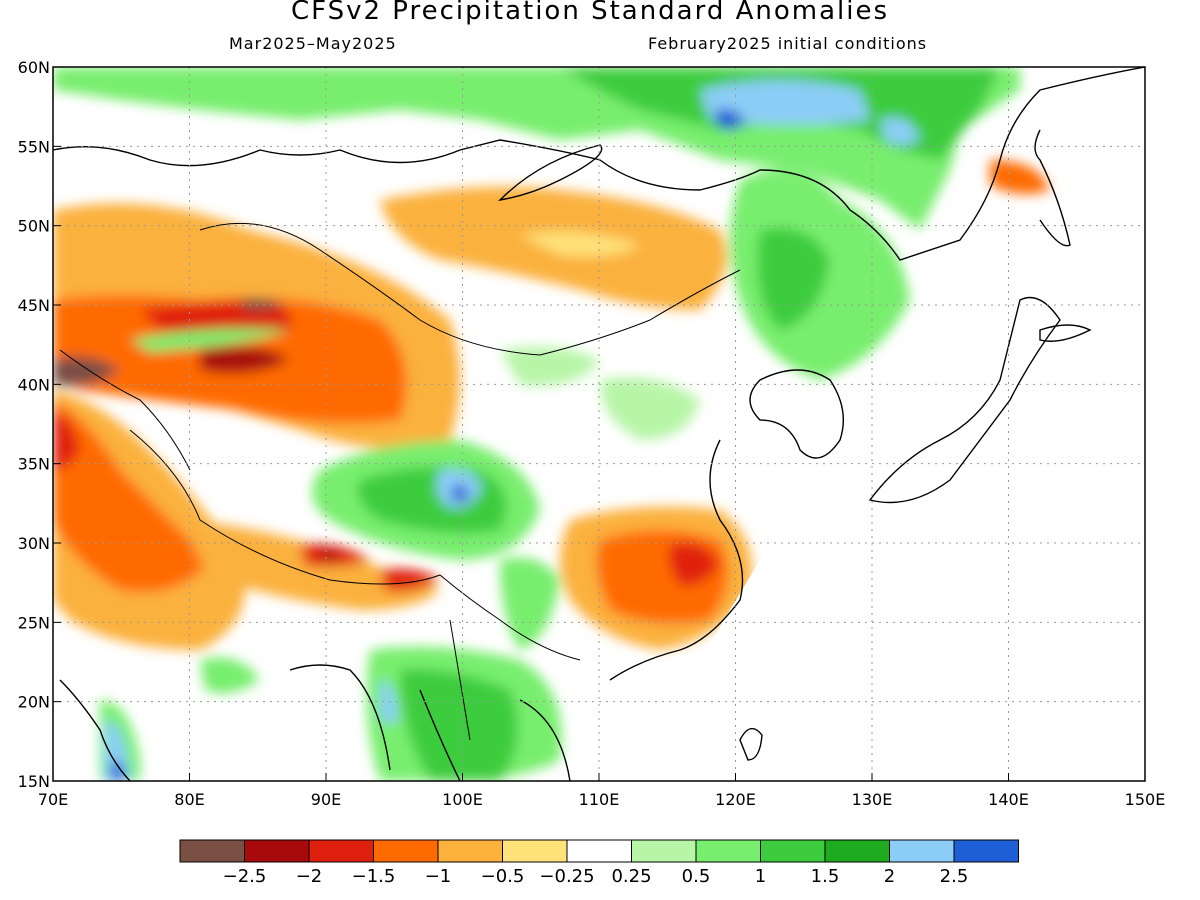  What do you see at coordinates (631, 876) in the screenshot?
I see `colorbar-label: 0.25` at bounding box center [631, 876].